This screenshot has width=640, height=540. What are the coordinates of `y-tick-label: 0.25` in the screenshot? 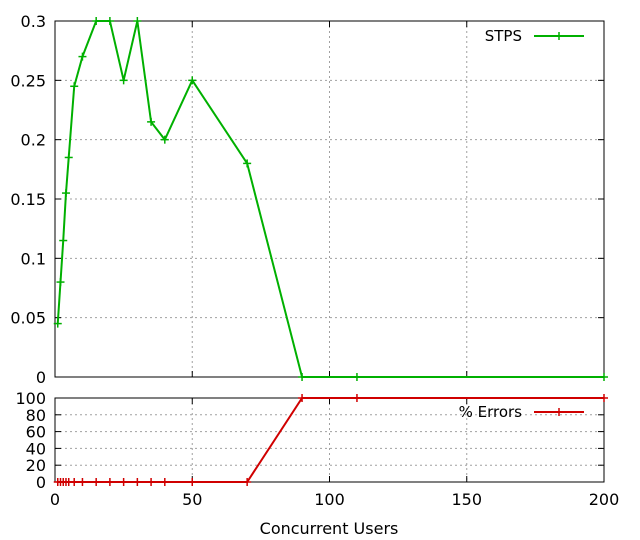 It's located at (28, 80).